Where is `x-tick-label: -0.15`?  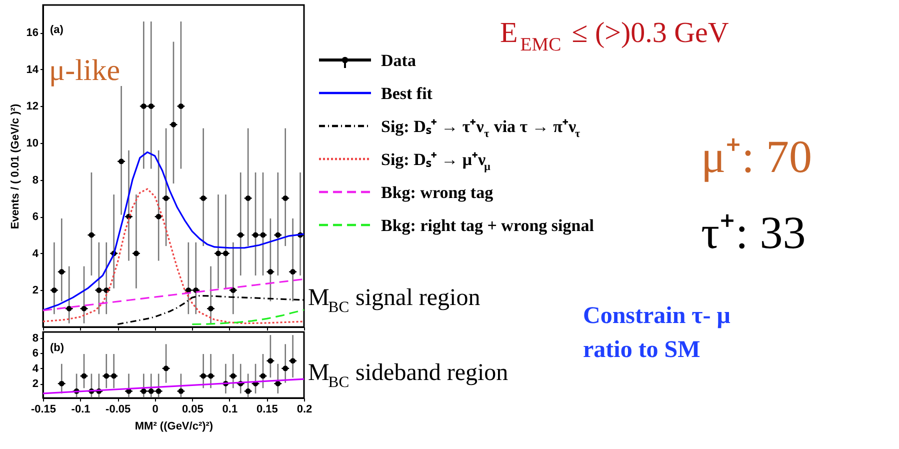 x-tick-label: -0.15 is located at coordinates (43, 410).